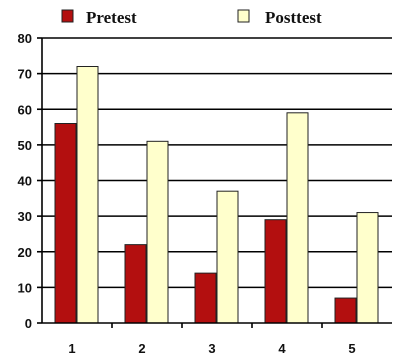  Describe the element at coordinates (191, 17) in the screenshot. I see `legend: Pretest Posttest` at that location.